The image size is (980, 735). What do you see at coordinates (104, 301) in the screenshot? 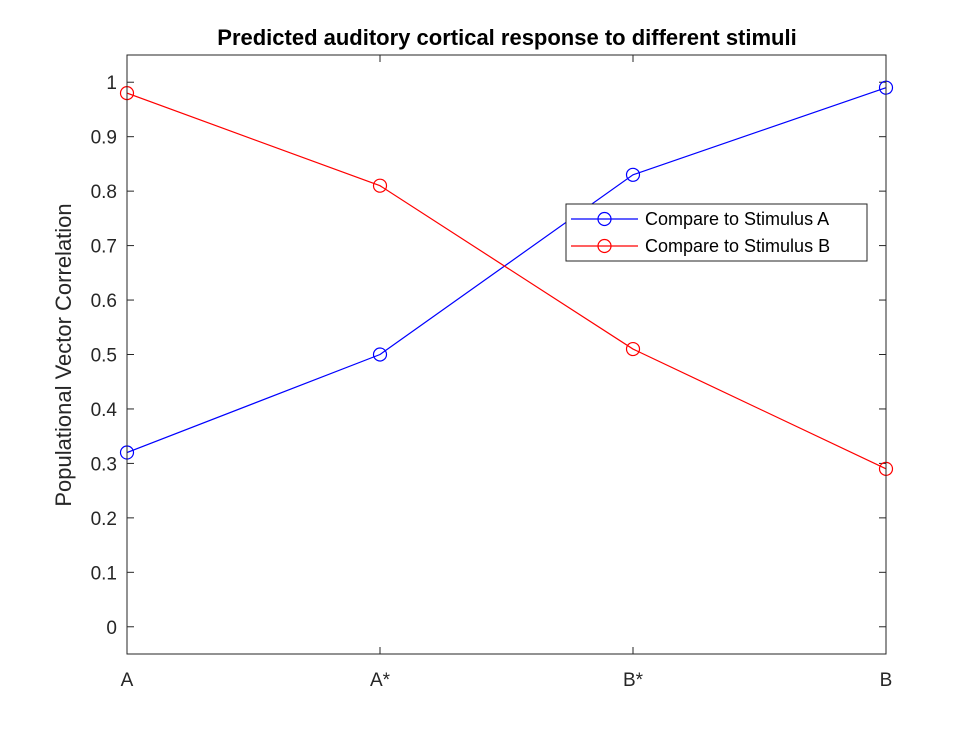
I see `y-tick-label: 0.6` at bounding box center [104, 301].